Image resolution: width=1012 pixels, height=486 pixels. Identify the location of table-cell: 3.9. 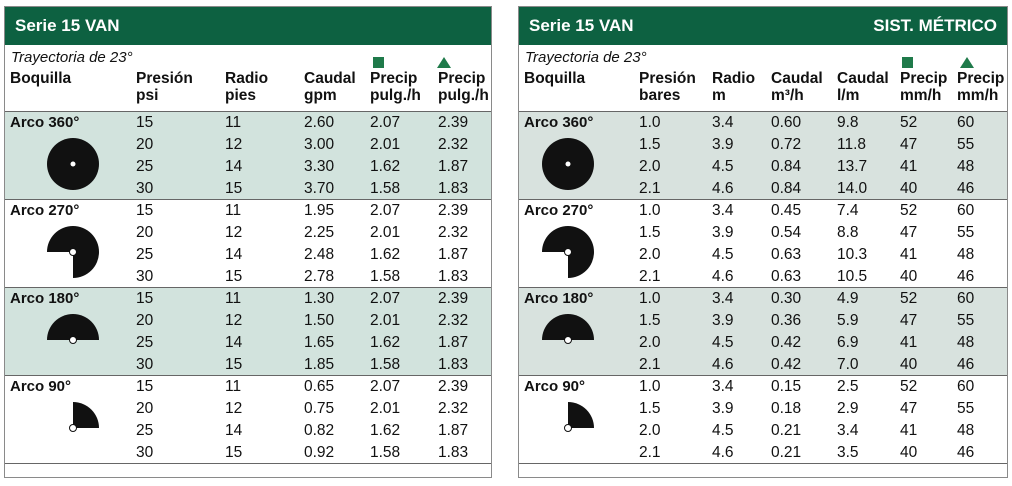
(723, 320).